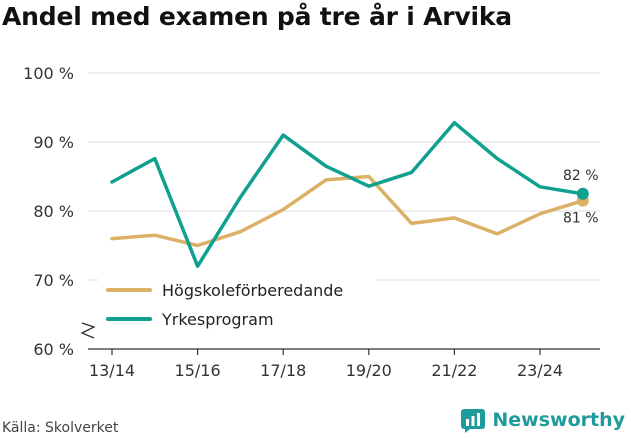  What do you see at coordinates (53, 211) in the screenshot?
I see `y-tick-label: 80 %` at bounding box center [53, 211].